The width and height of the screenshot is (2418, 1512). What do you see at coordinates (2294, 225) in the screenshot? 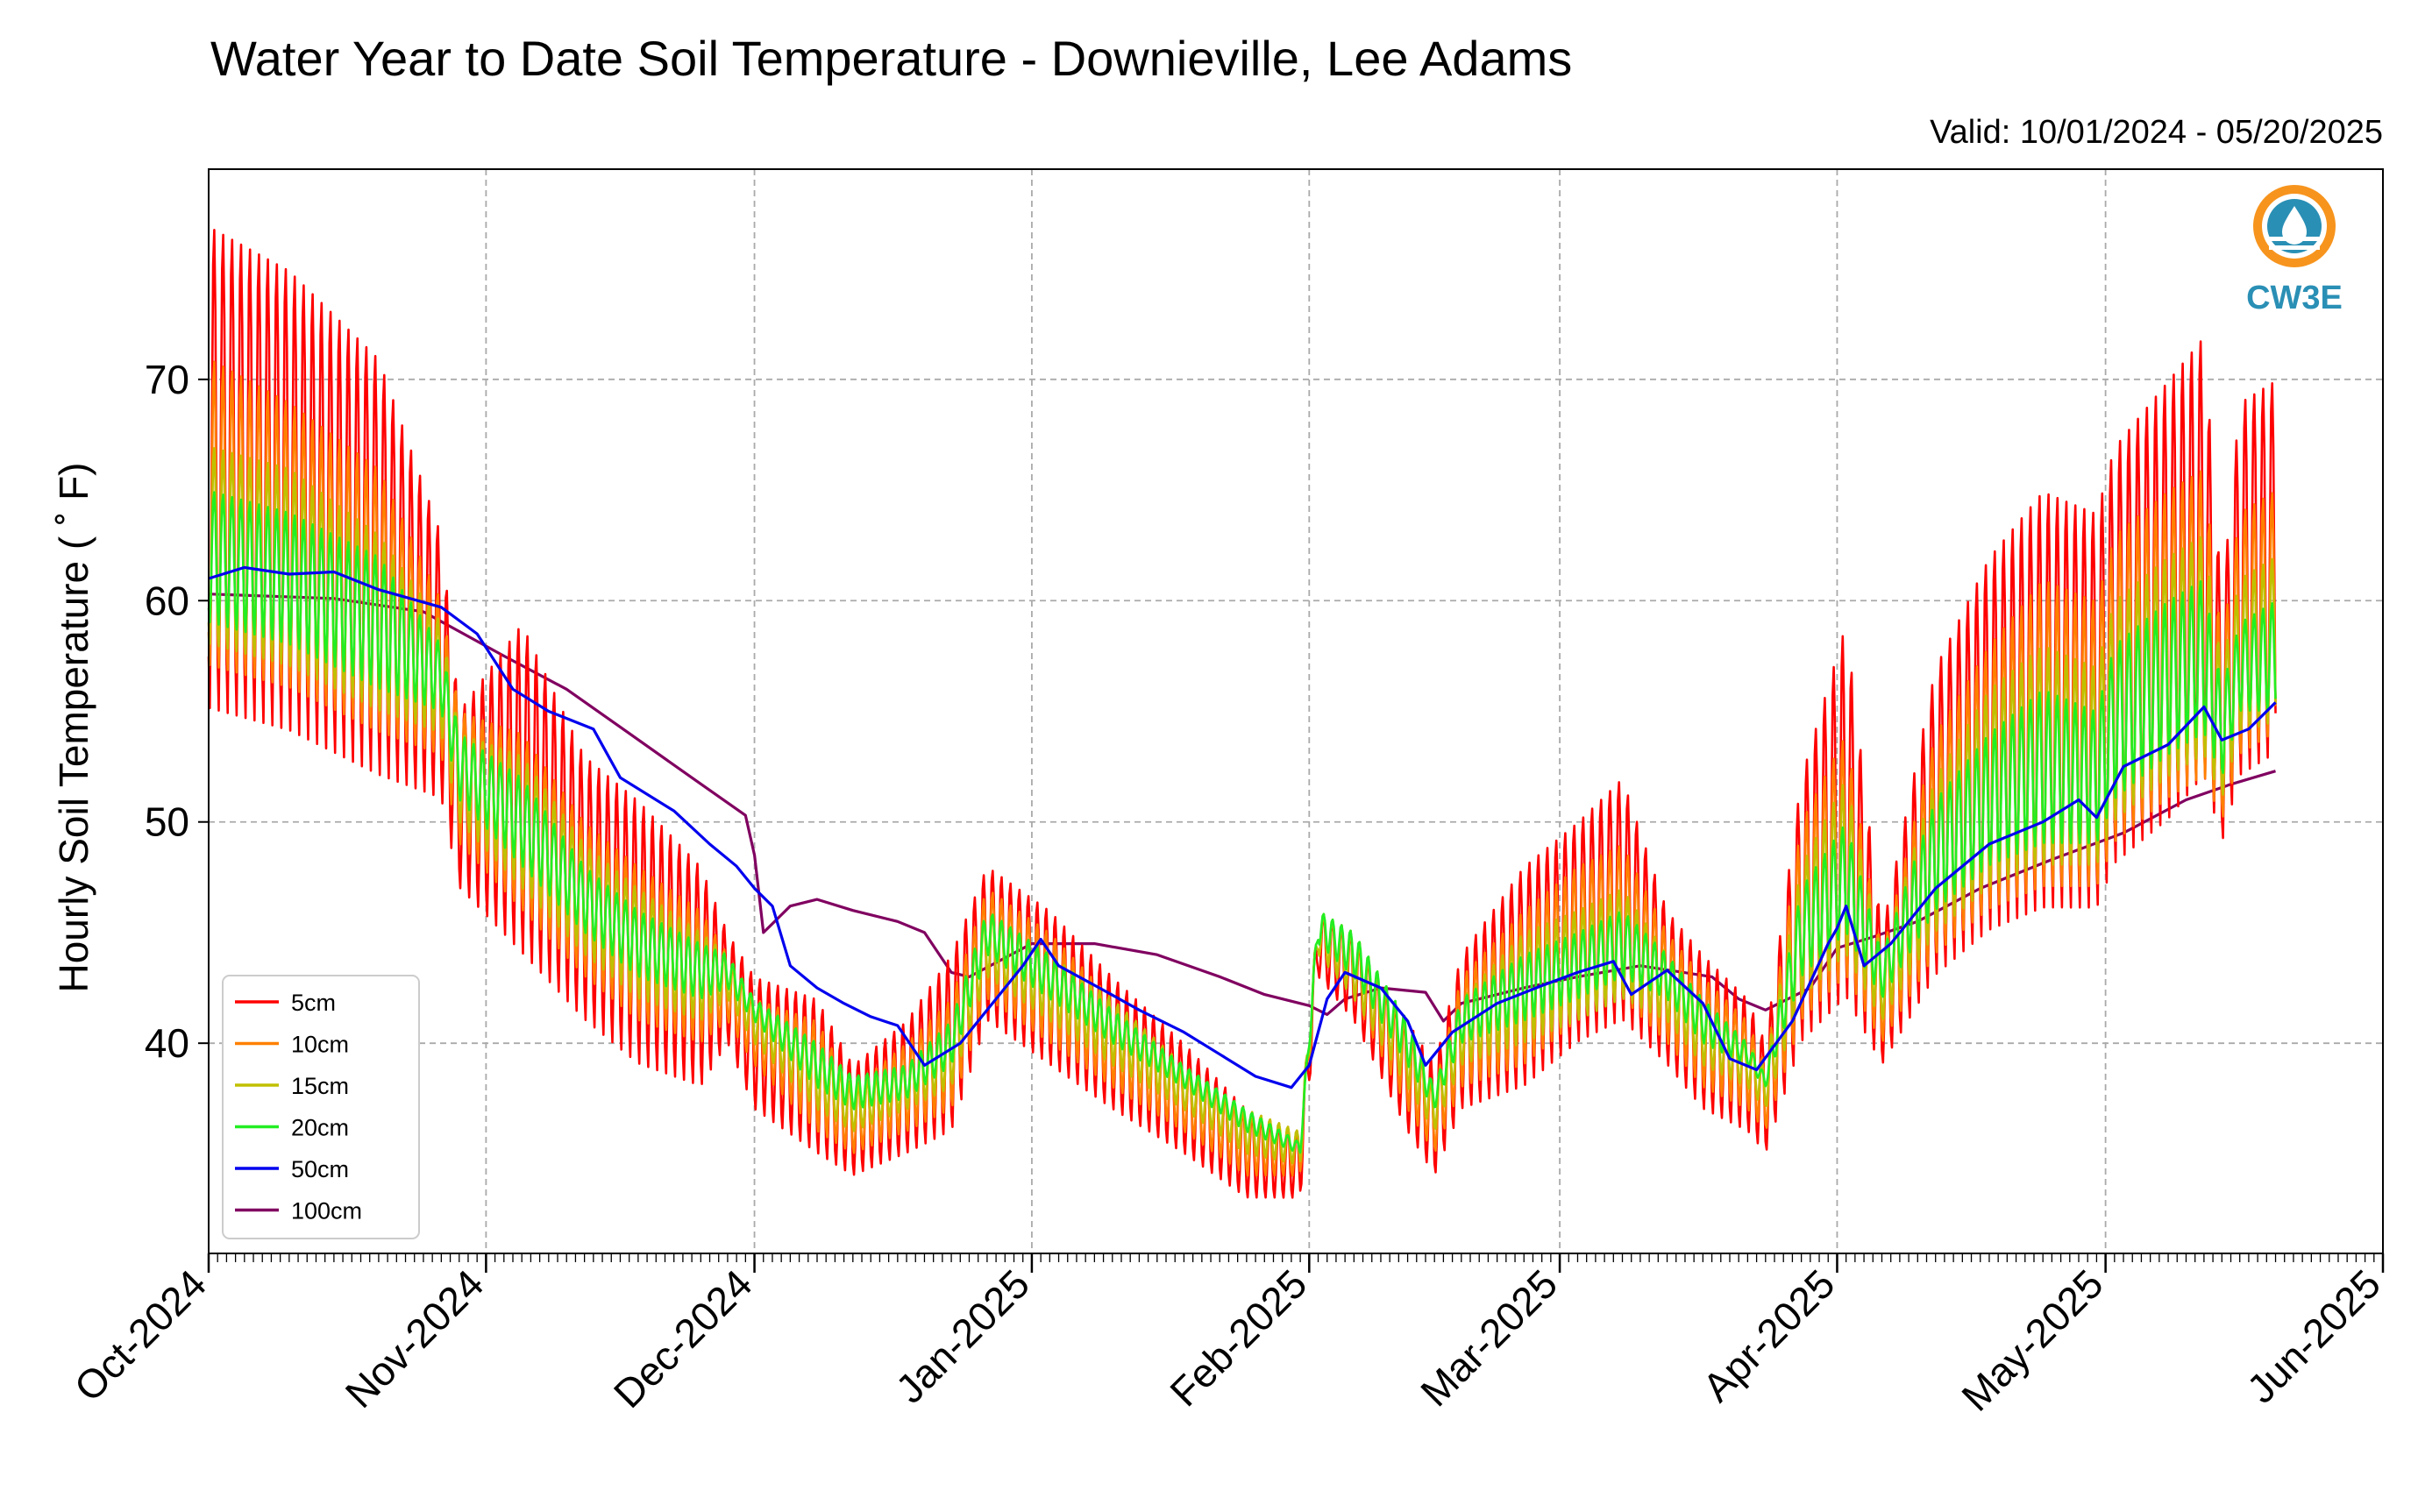
I see `logo-drop-icon` at bounding box center [2294, 225].